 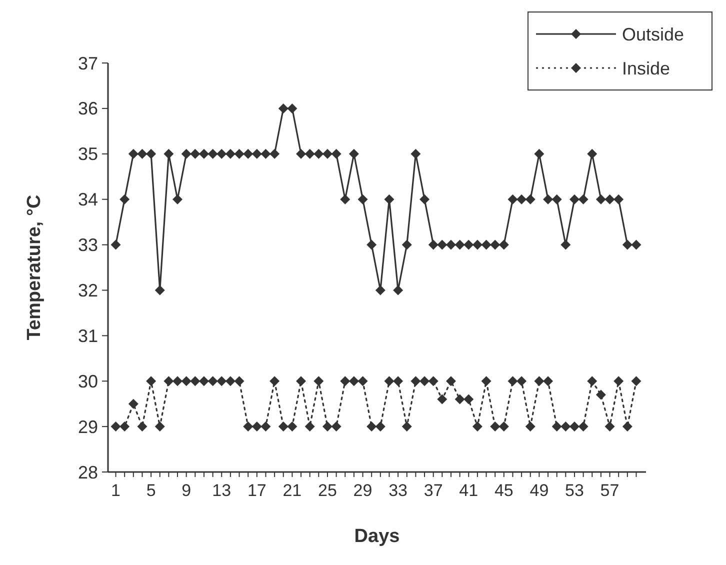 What do you see at coordinates (88, 108) in the screenshot?
I see `y-tick-label: 36` at bounding box center [88, 108].